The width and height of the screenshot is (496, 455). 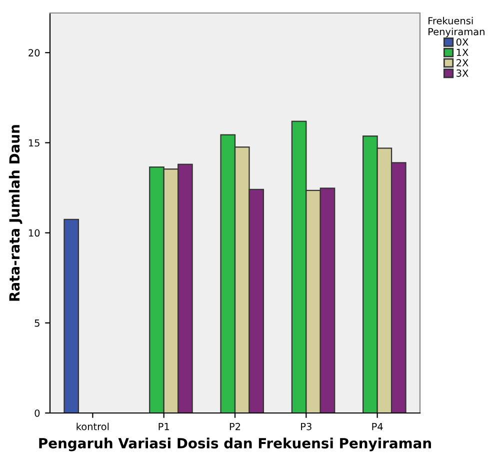 What do you see at coordinates (163, 426) in the screenshot?
I see `x-tick-label: P1` at bounding box center [163, 426].